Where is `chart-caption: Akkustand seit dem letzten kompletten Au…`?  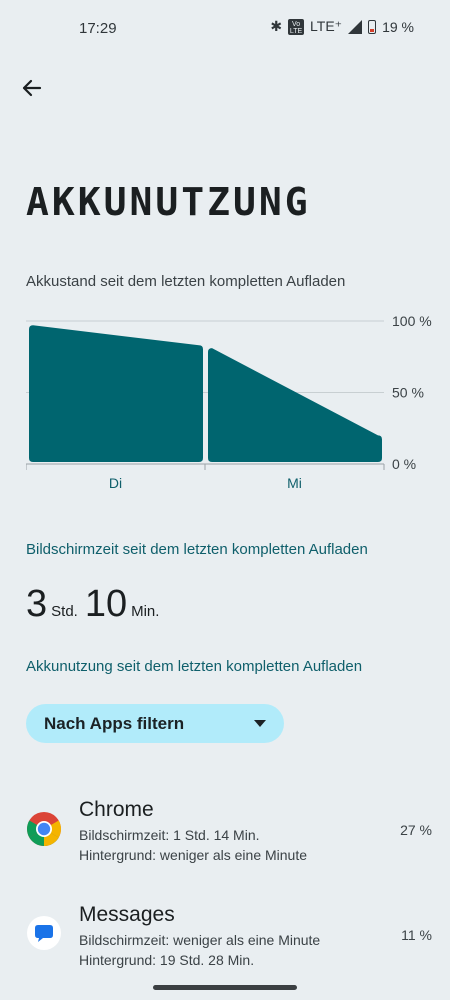 chart-caption: Akkustand seit dem letzten kompletten Au… is located at coordinates (186, 281).